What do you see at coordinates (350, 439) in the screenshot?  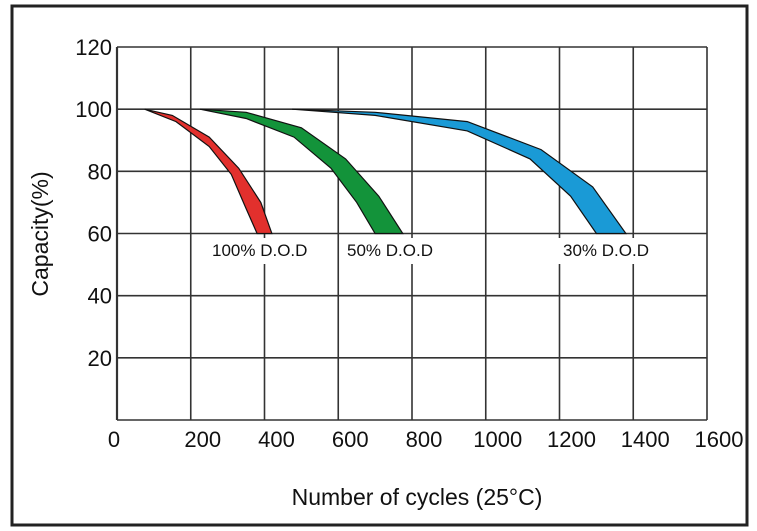 I see `x-tick-label: 600` at bounding box center [350, 439].